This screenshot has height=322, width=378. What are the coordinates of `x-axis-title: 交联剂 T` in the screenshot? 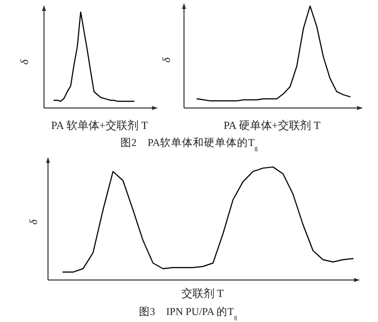 It's located at (202, 293).